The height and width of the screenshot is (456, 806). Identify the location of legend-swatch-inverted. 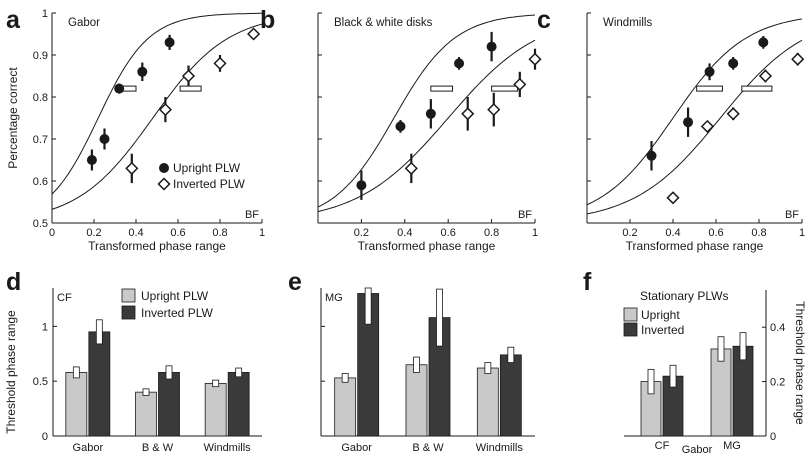
(128, 312).